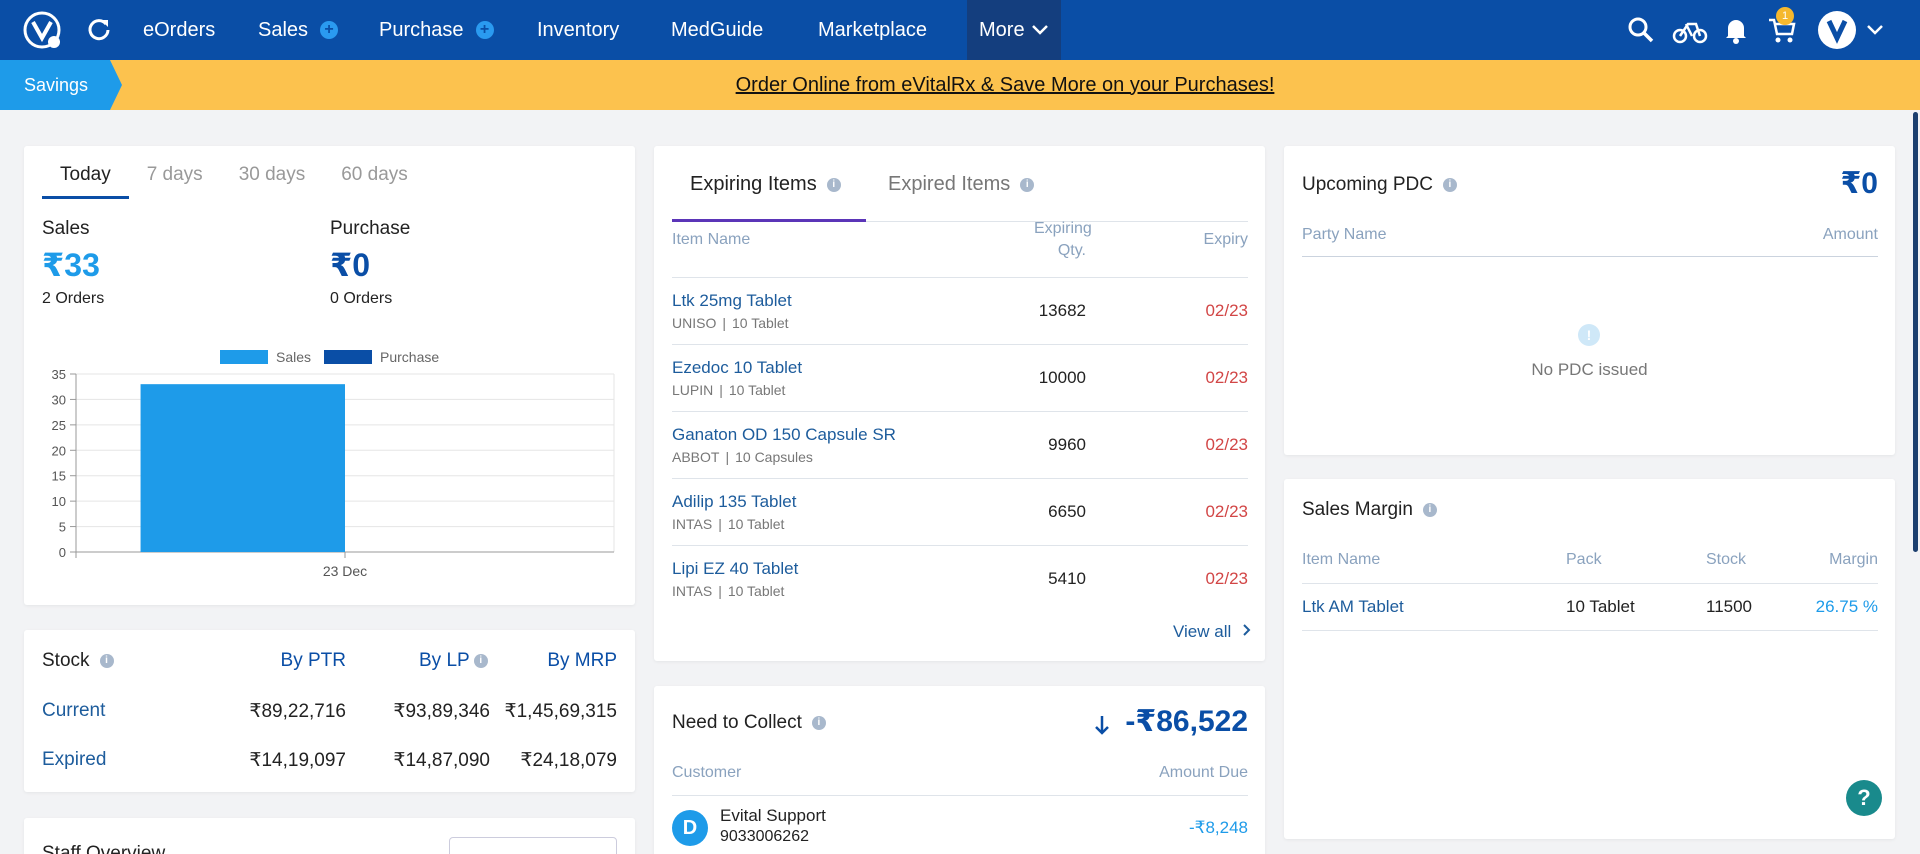 Image resolution: width=1920 pixels, height=854 pixels. Describe the element at coordinates (533, 845) in the screenshot. I see `staff-filter-select` at that location.